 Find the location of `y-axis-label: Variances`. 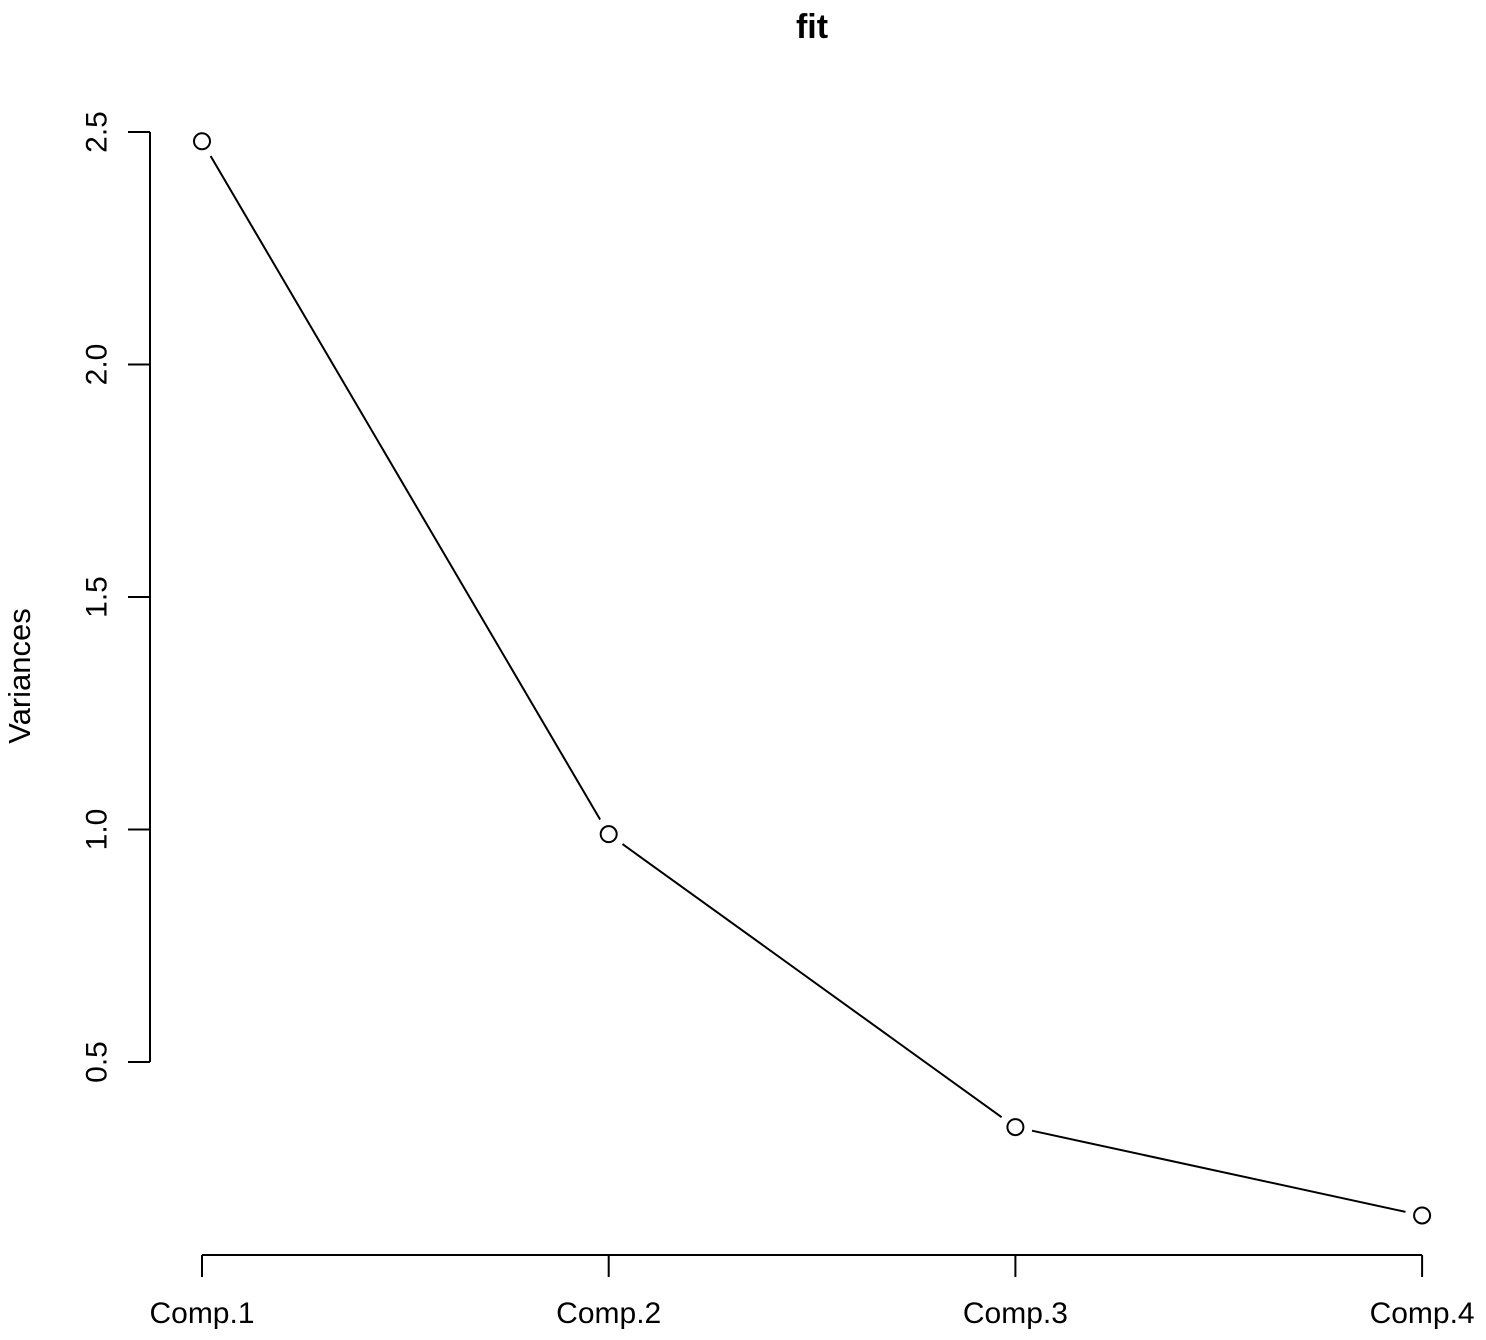

y-axis-label: Variances is located at coordinates (19, 676).